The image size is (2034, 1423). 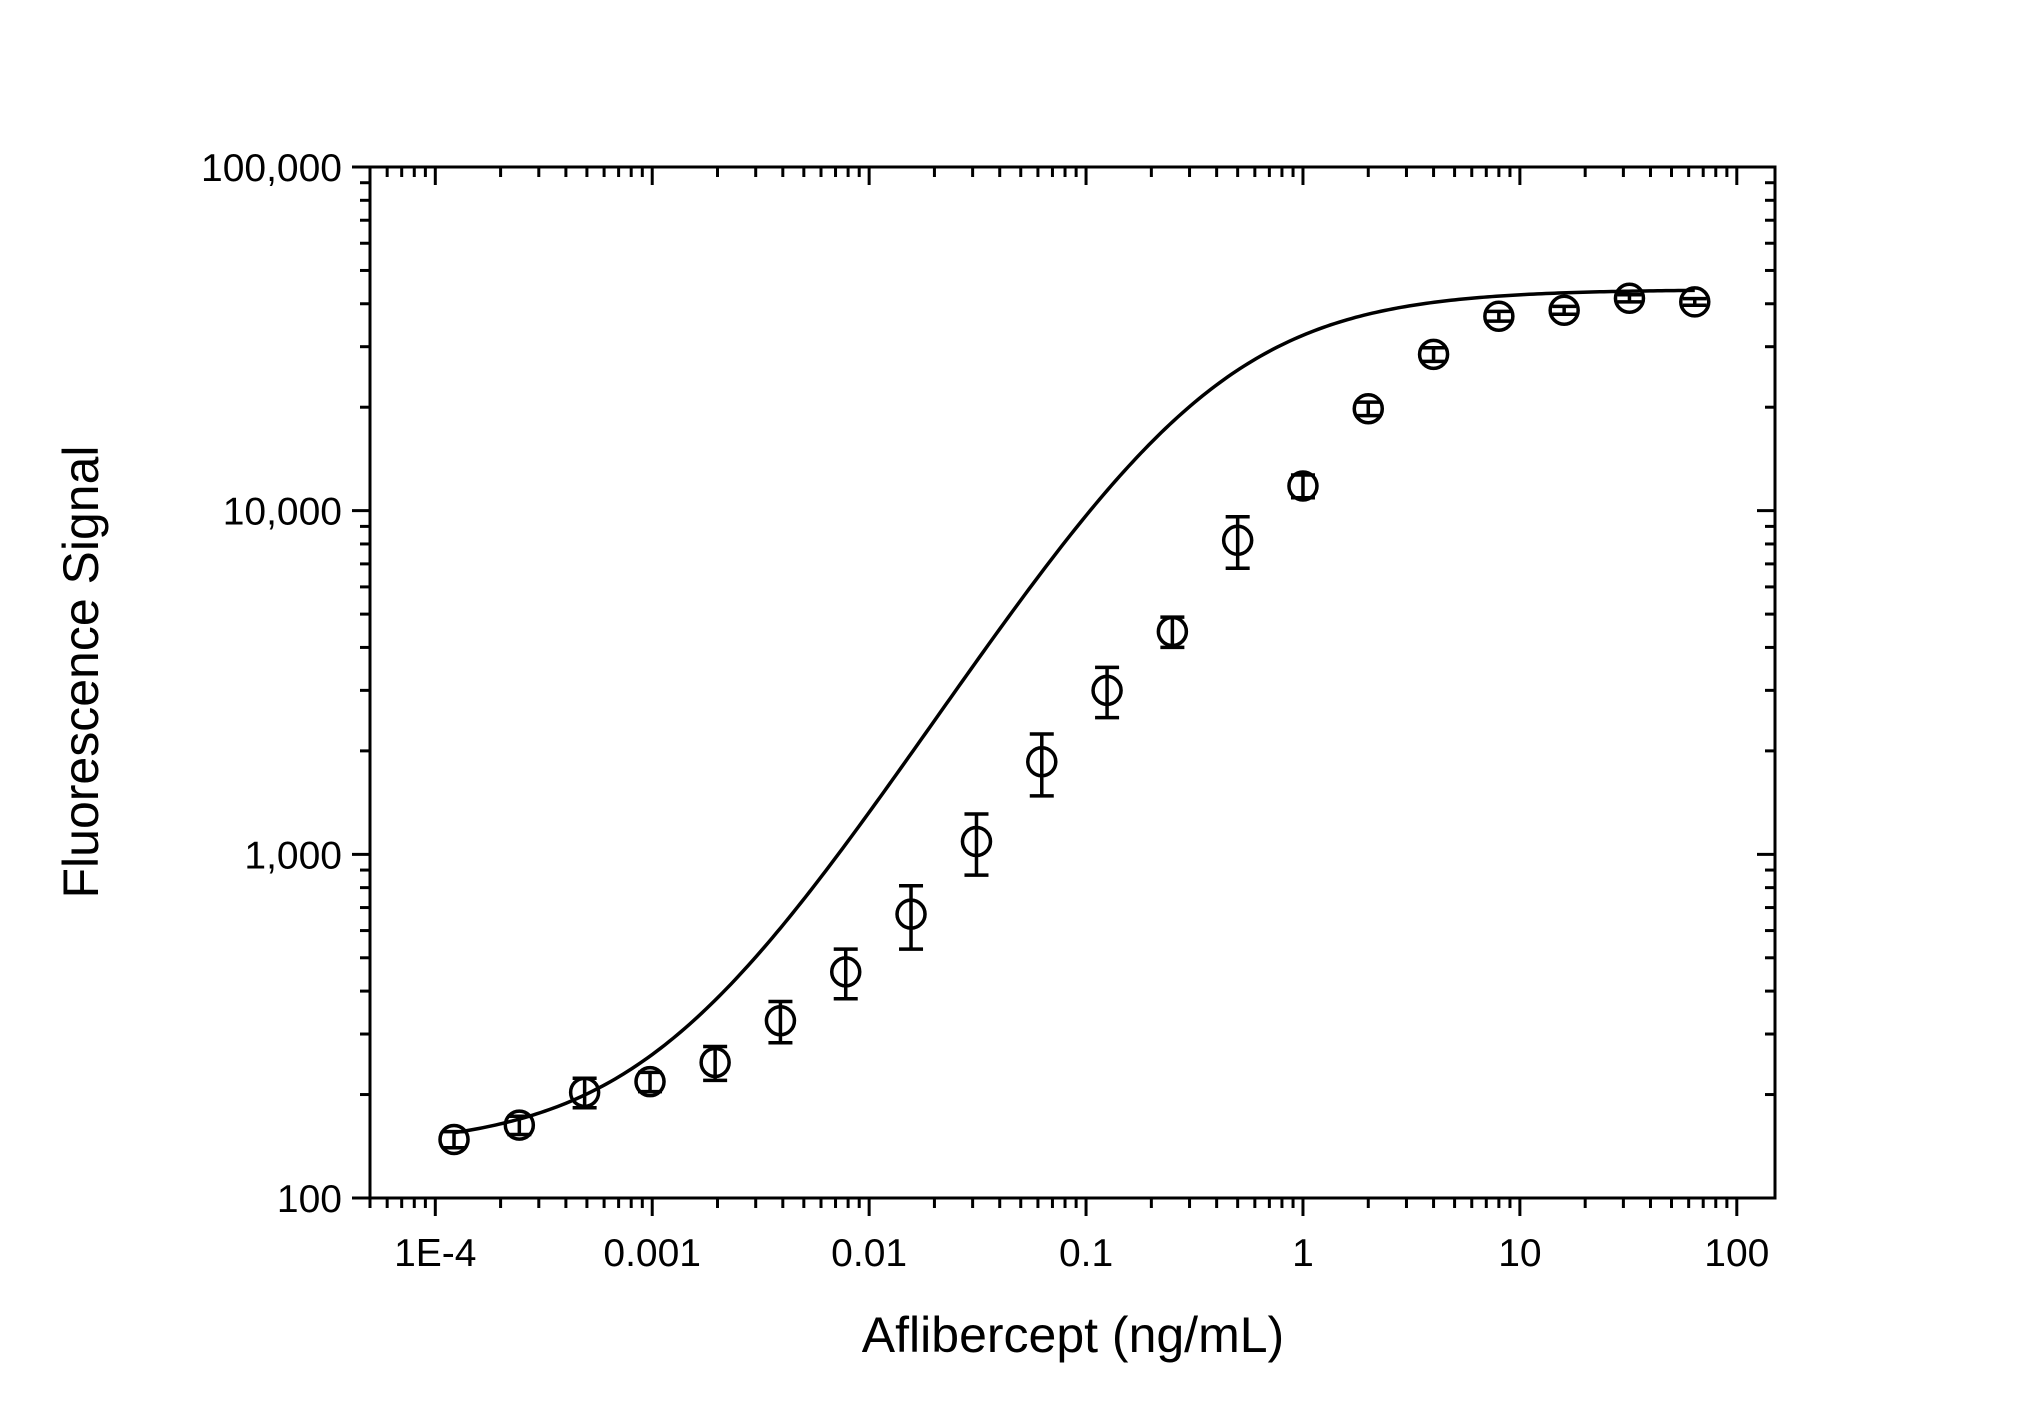 I want to click on y-tick-labels: 100 1,000 10,000 100,000, so click(x=271, y=684).